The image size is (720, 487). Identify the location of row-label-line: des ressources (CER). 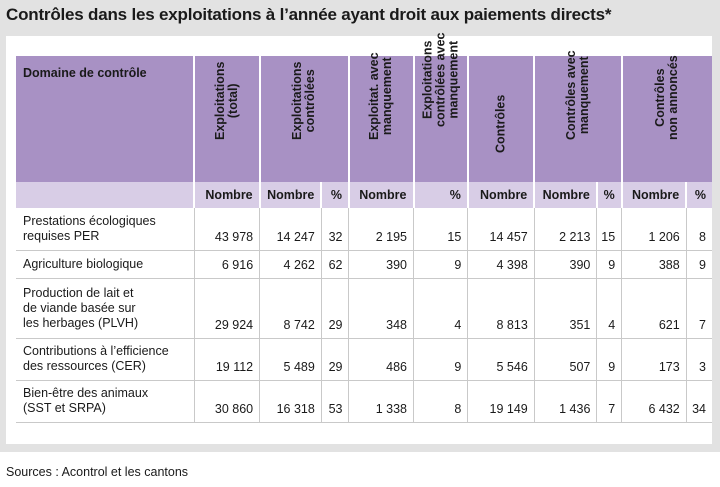
(84, 366).